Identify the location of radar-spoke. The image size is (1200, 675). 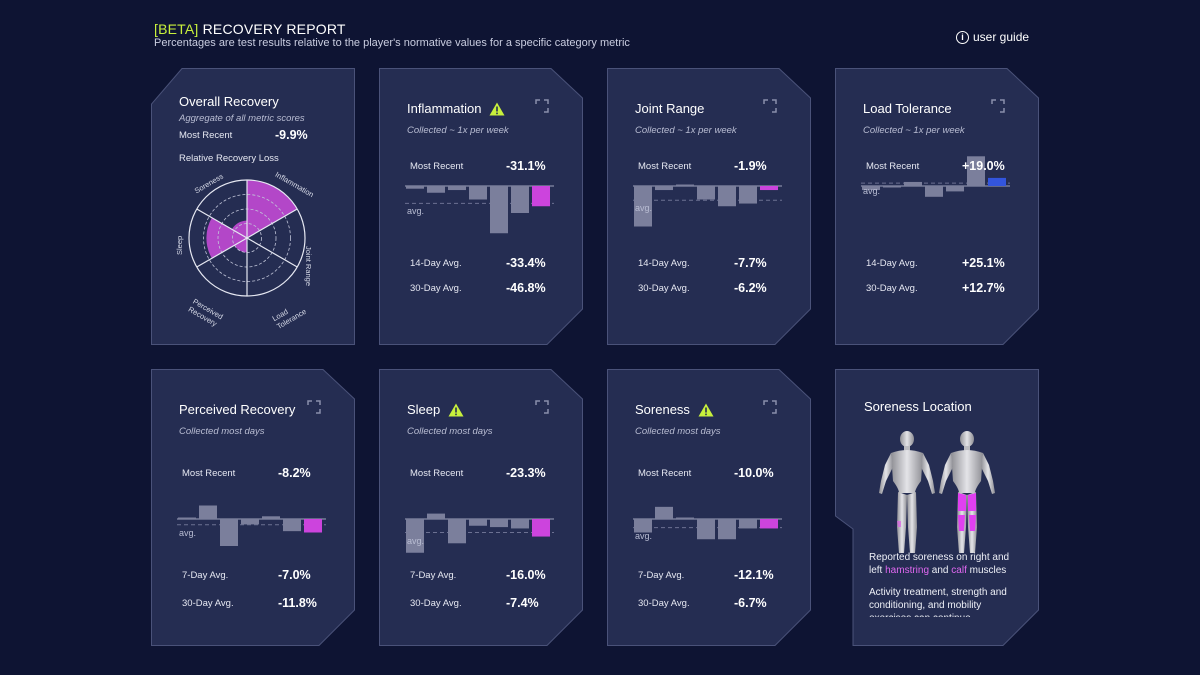
(272, 252).